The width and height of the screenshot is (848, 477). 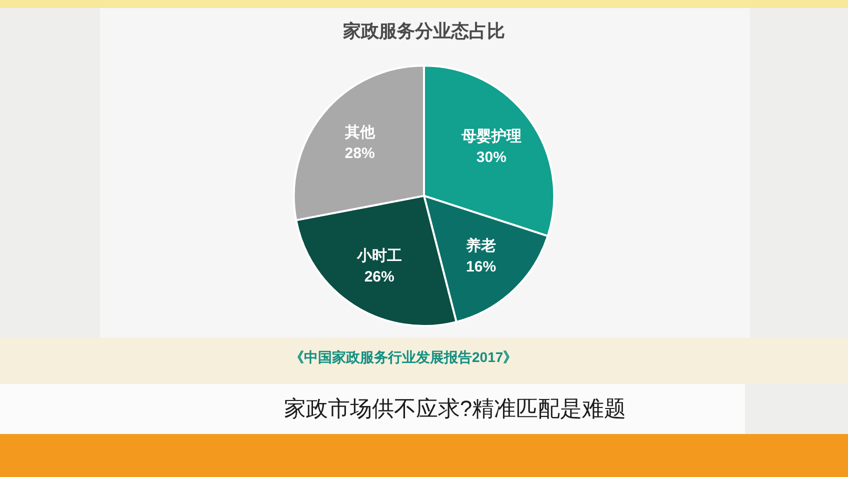 What do you see at coordinates (481, 267) in the screenshot?
I see `data-label: 16%` at bounding box center [481, 267].